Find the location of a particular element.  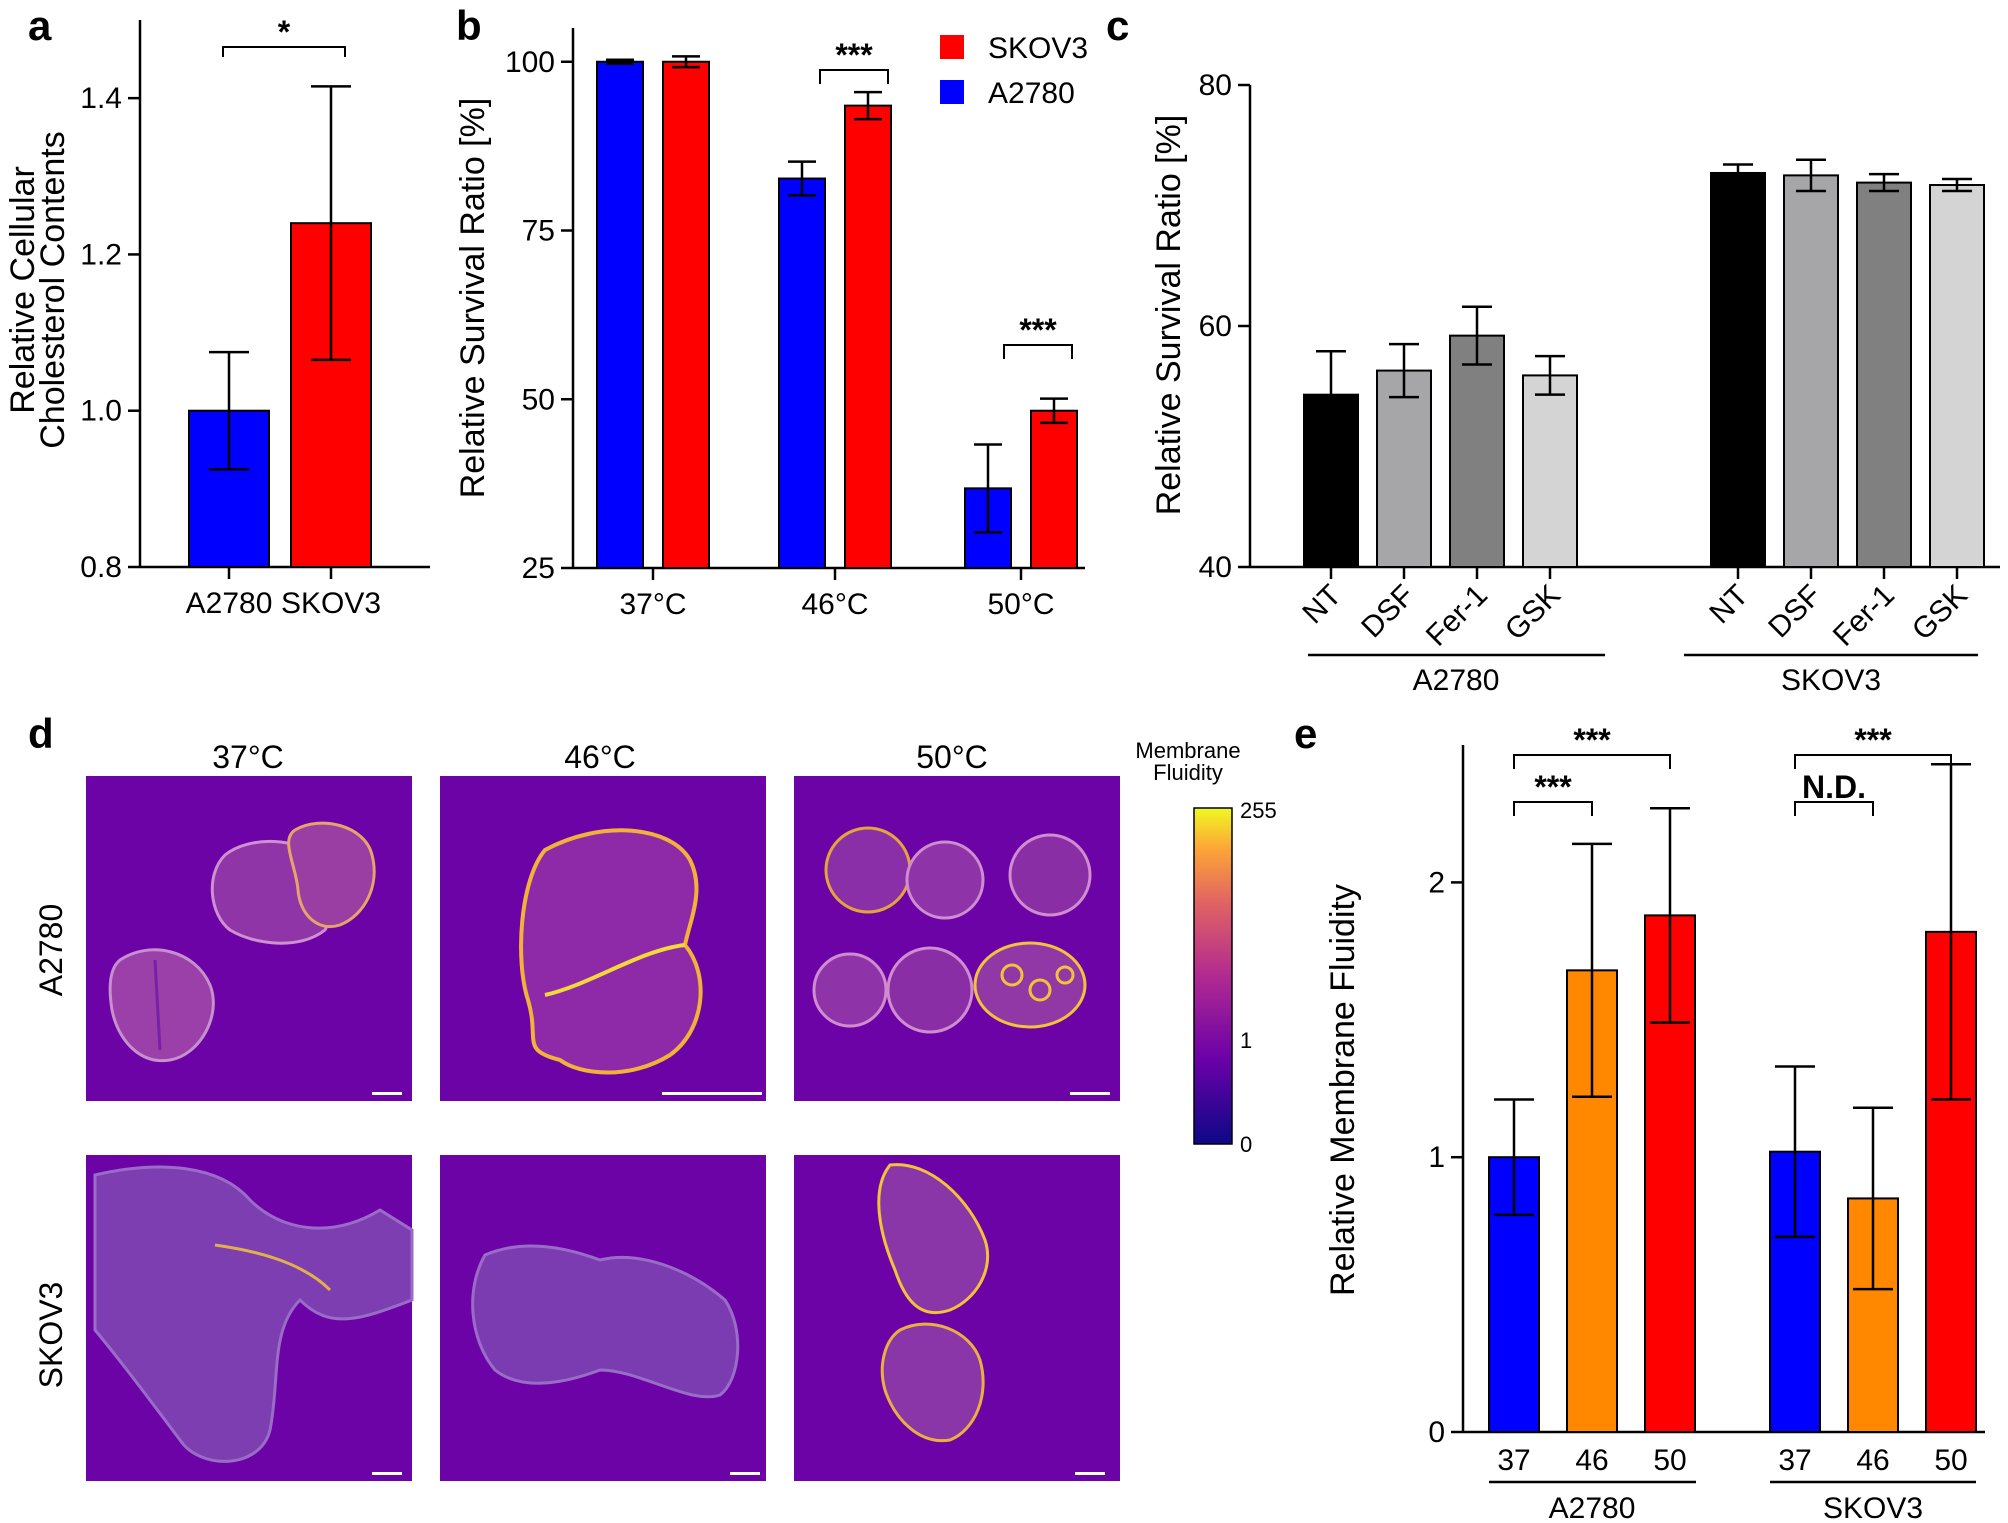

chart-e-group-label-0: A2780 is located at coordinates (1592, 1507).